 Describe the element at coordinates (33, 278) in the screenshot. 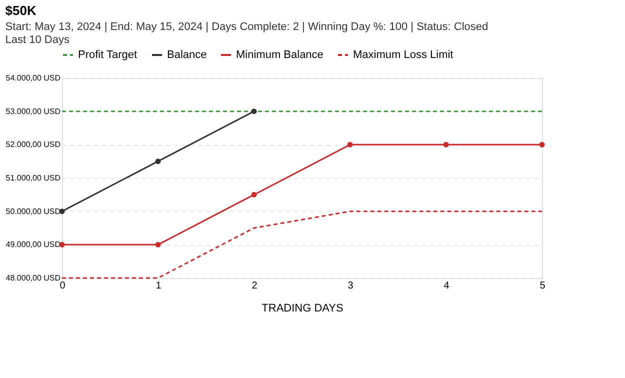

I see `y-tick-label: 48.000,00 USD` at that location.